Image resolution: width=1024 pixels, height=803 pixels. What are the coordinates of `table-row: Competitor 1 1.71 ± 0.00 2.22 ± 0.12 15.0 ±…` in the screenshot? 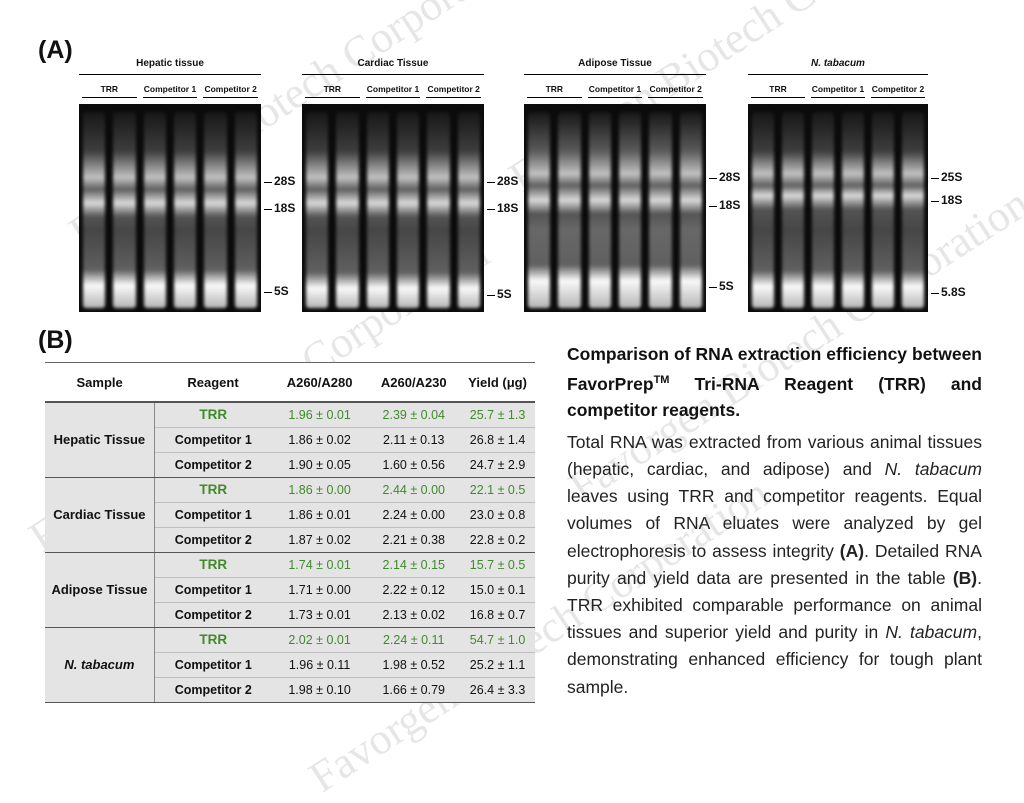 It's located at (290, 590).